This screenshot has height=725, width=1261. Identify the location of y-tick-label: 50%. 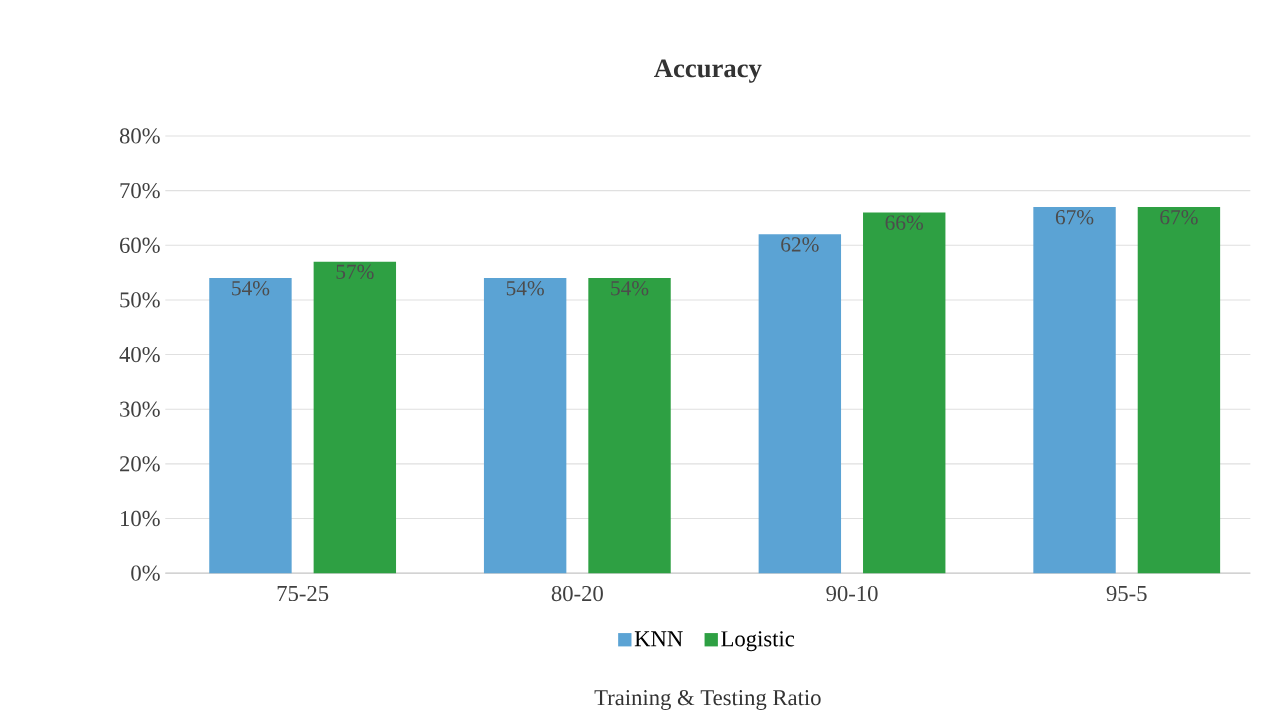
(140, 300).